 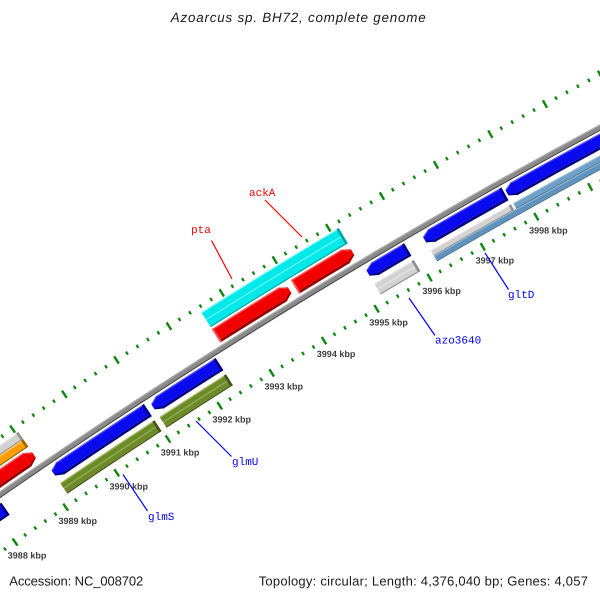 What do you see at coordinates (548, 230) in the screenshot?
I see `svg-text: 3998 kbp` at bounding box center [548, 230].